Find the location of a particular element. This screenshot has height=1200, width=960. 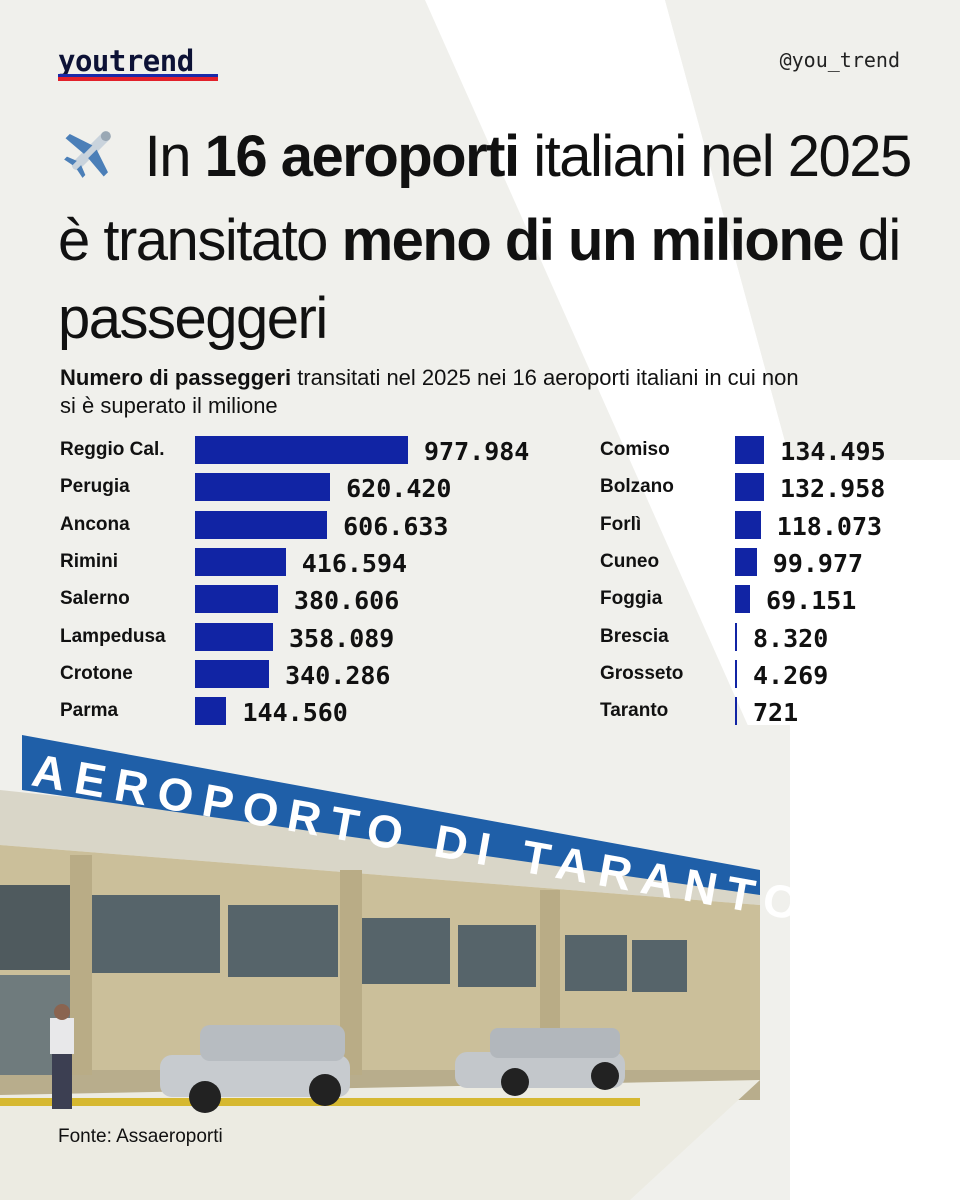

value-label: 134.495 is located at coordinates (833, 451).